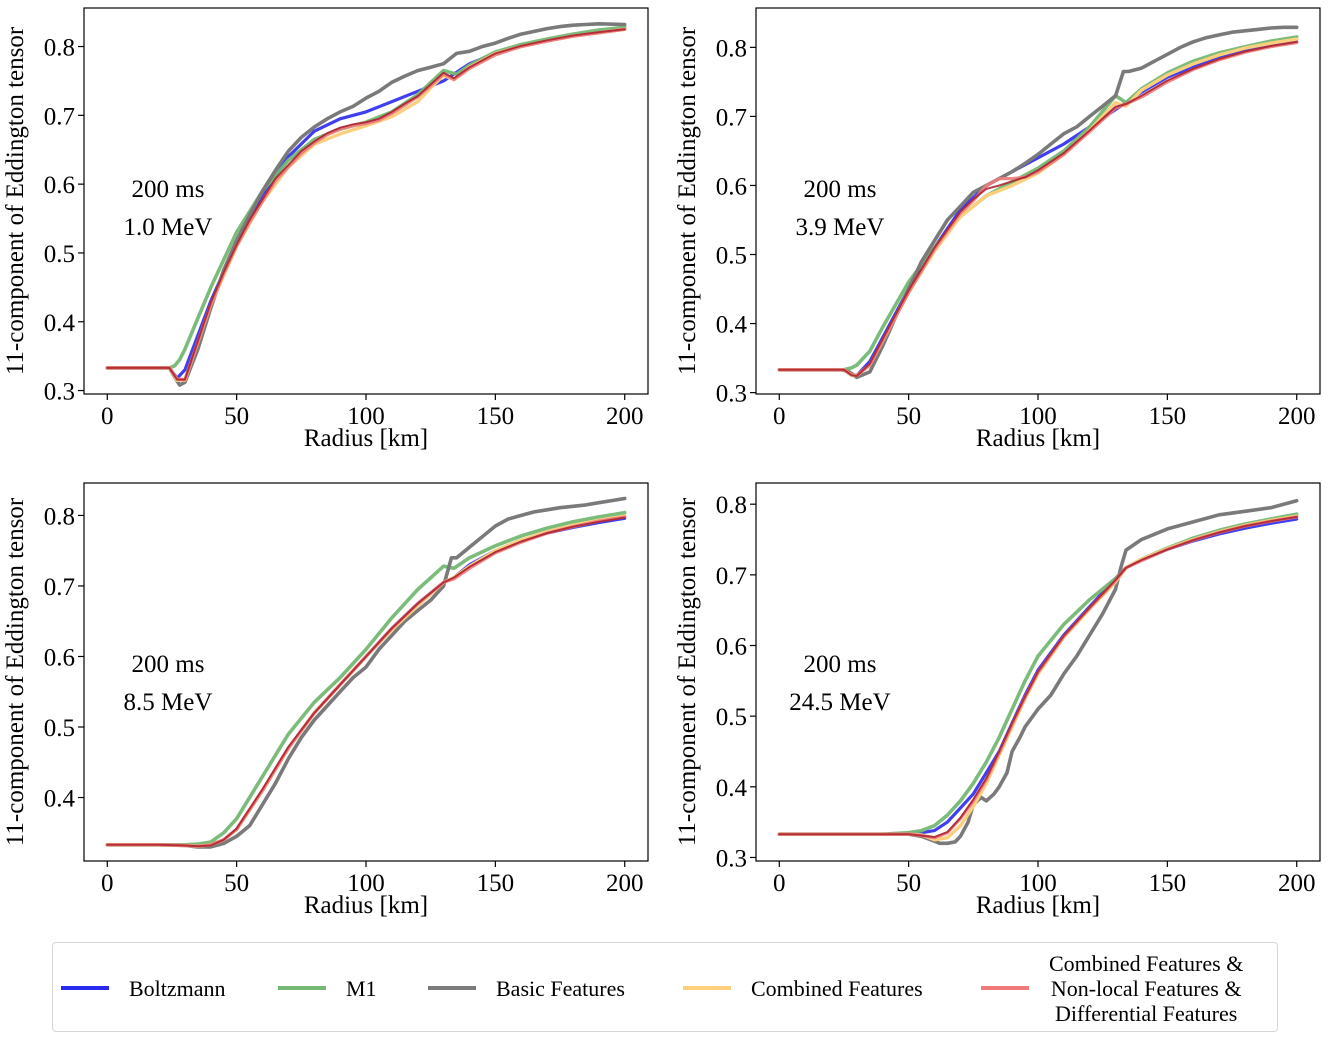 Image resolution: width=1329 pixels, height=1042 pixels. I want to click on legend-entry-m1: M1, so click(327, 988).